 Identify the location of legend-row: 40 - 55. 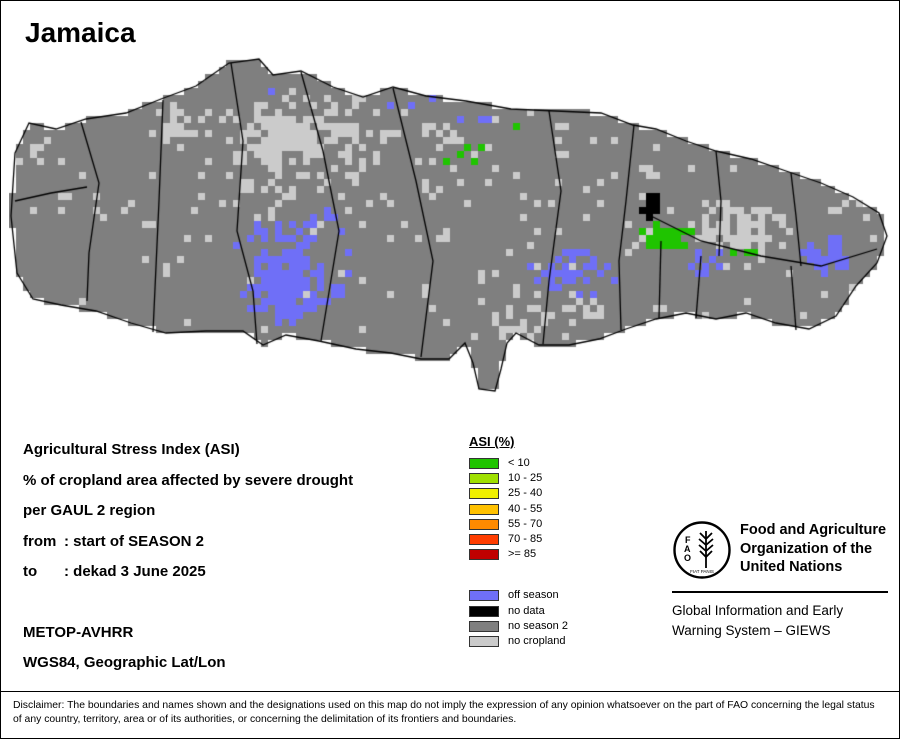
(518, 509).